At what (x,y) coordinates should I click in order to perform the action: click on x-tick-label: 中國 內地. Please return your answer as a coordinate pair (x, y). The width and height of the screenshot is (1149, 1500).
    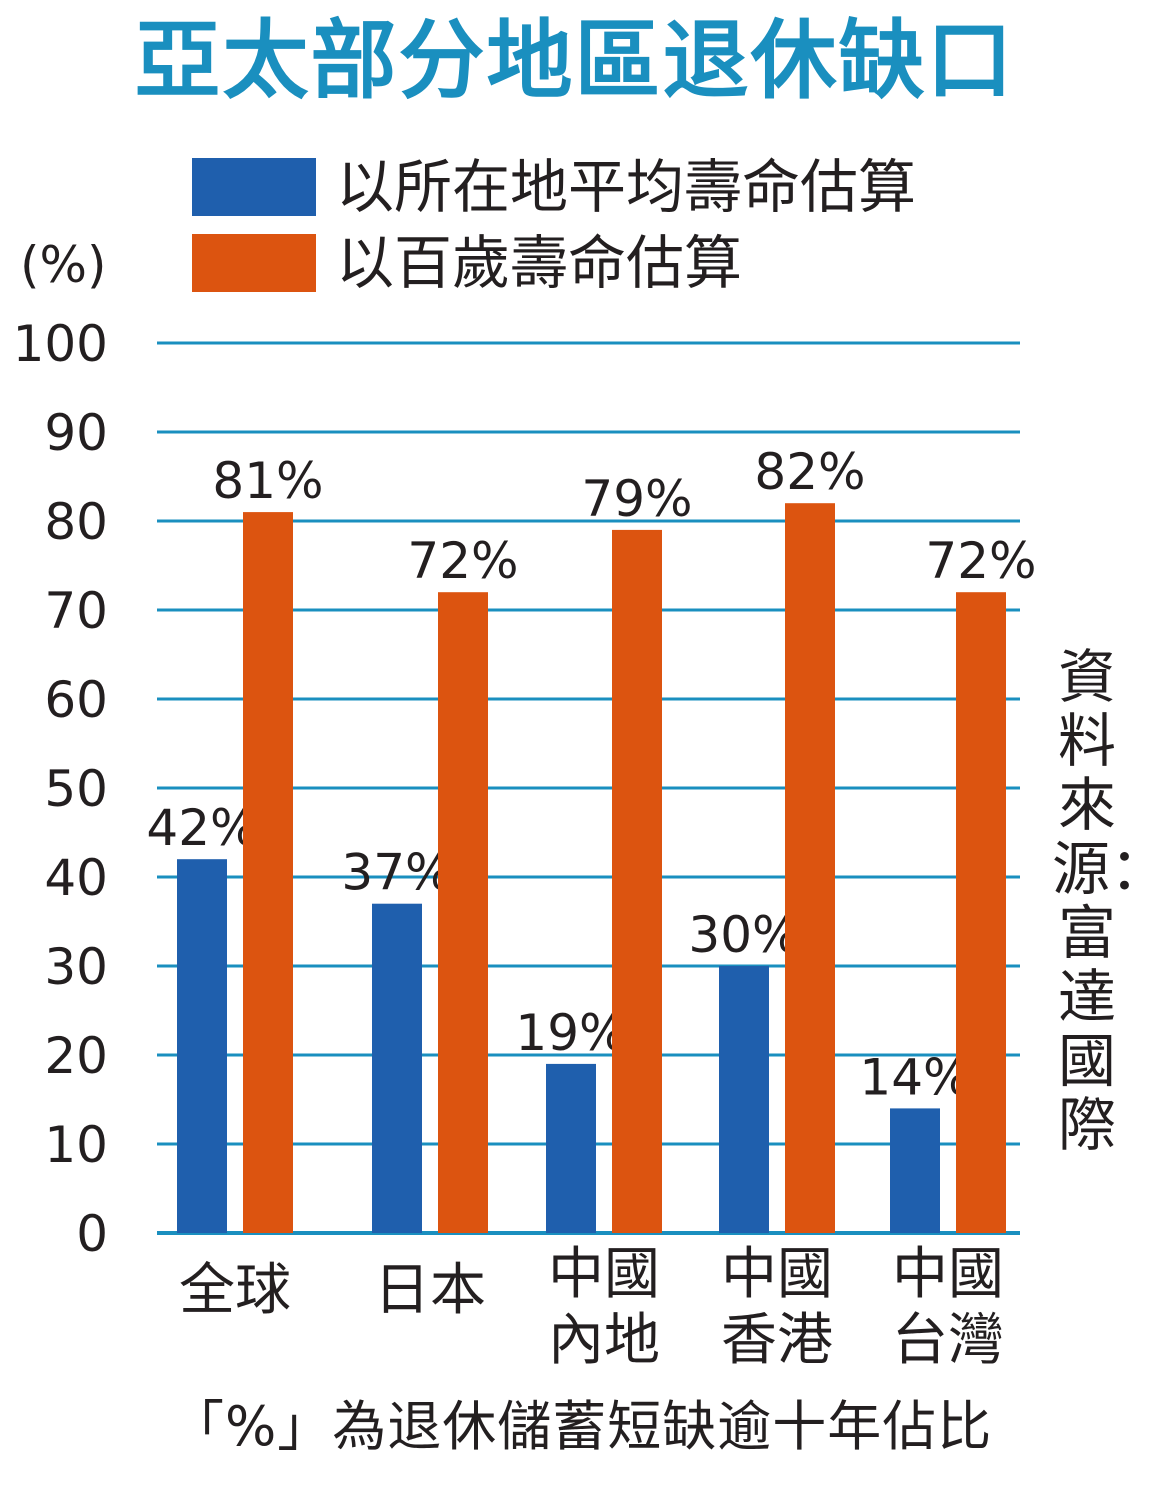
    Looking at the image, I should click on (604, 1308).